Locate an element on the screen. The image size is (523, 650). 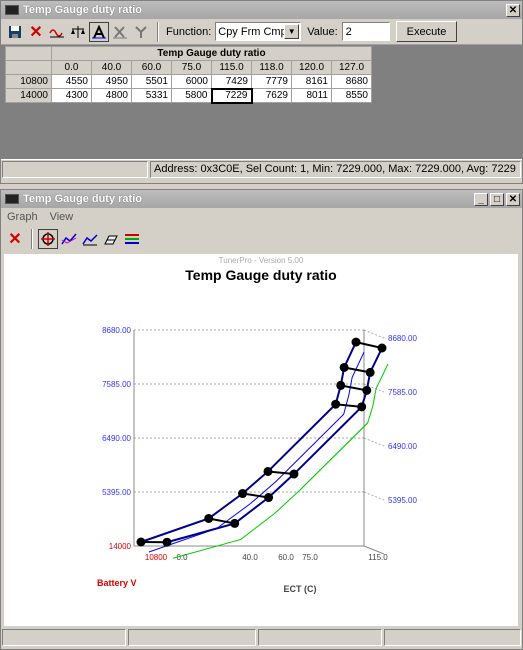
z-tick-label-right: 6490.00 is located at coordinates (402, 446).